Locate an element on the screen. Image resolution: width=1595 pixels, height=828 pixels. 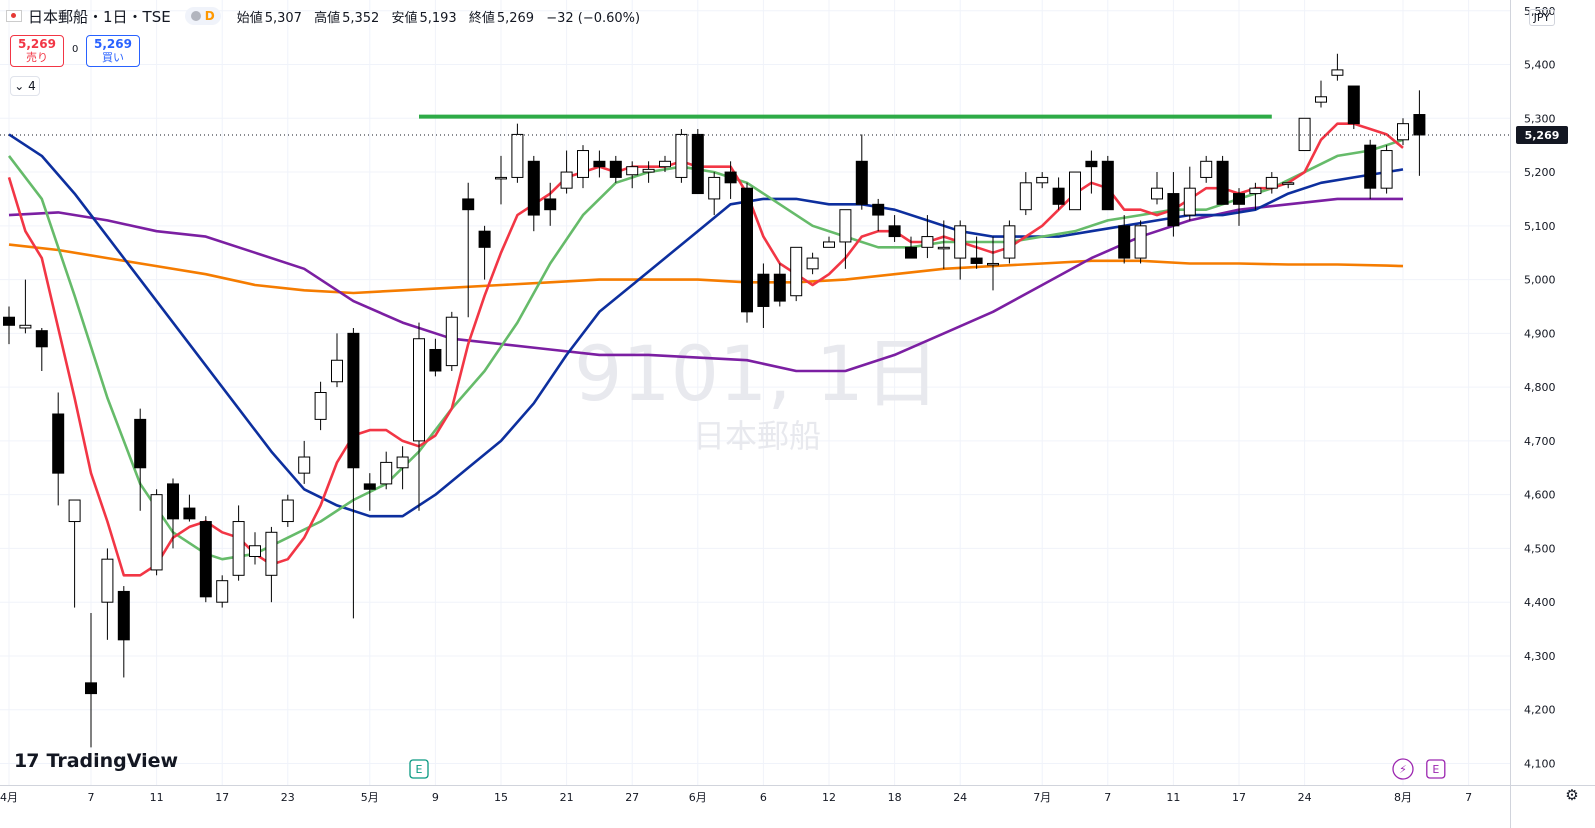
tradingview-mark-icon: 17 is located at coordinates (26, 761).